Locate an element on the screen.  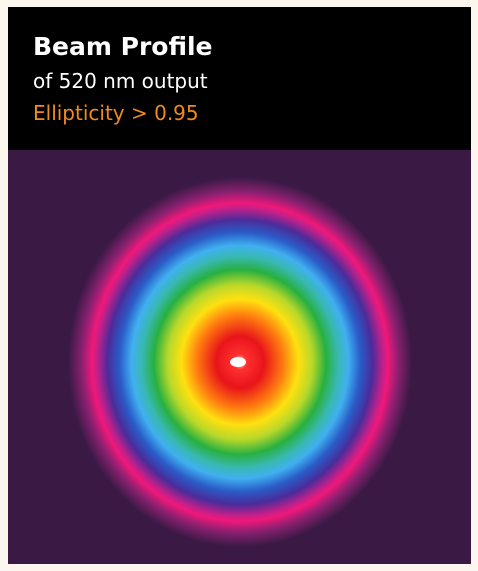
note: Ellipticity > 0.95 is located at coordinates (116, 113).